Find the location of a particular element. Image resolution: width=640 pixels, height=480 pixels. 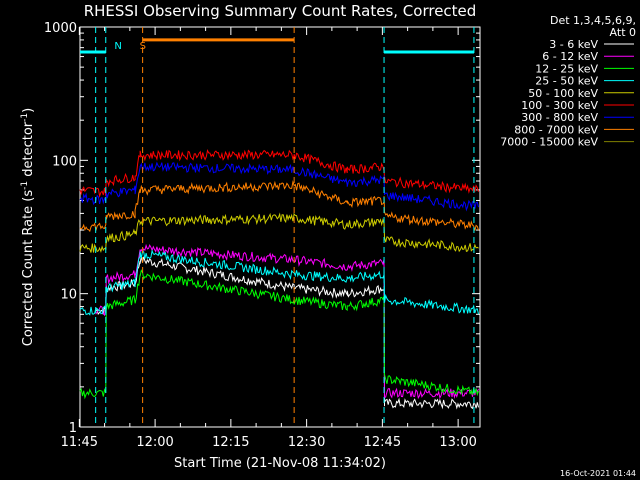

y-tick-label: 100 is located at coordinates (64, 161).